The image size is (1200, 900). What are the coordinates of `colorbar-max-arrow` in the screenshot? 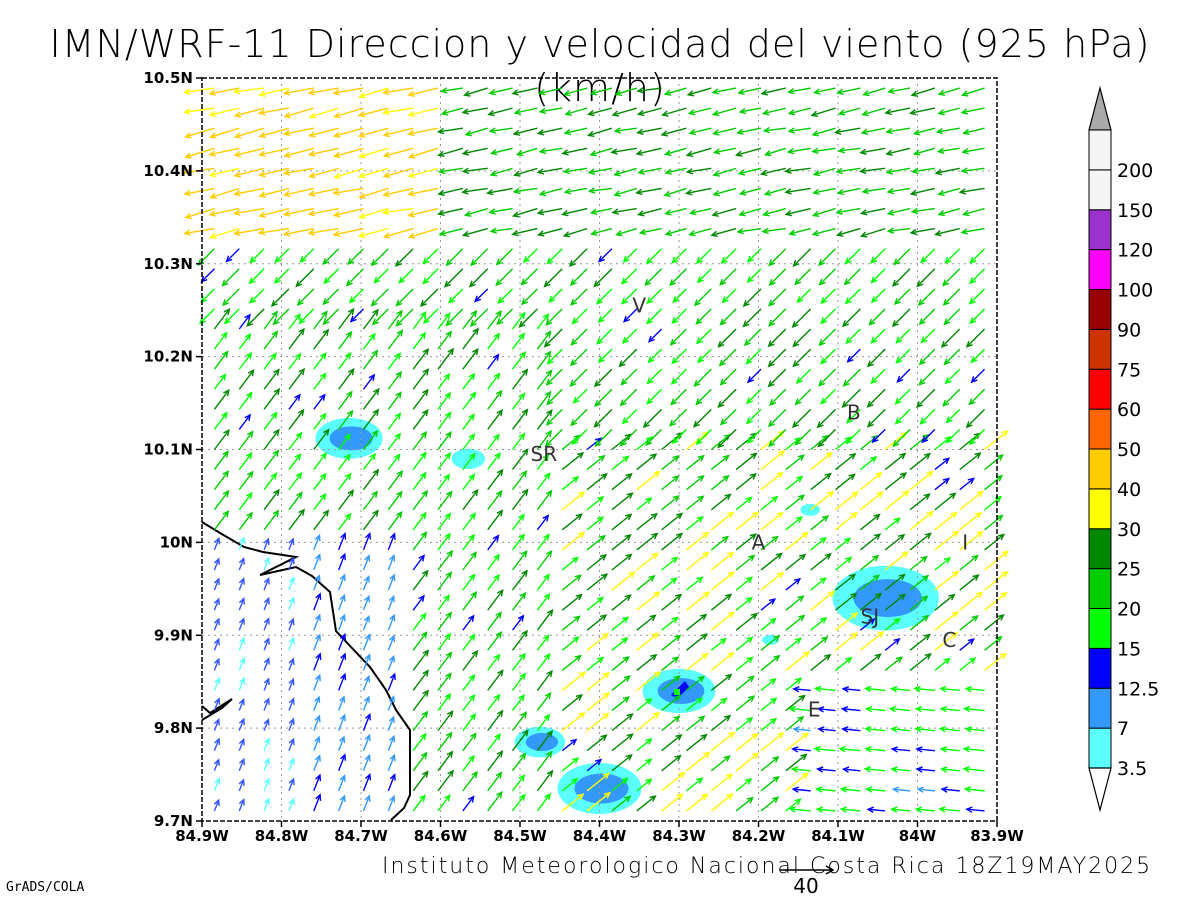 It's located at (1100, 108).